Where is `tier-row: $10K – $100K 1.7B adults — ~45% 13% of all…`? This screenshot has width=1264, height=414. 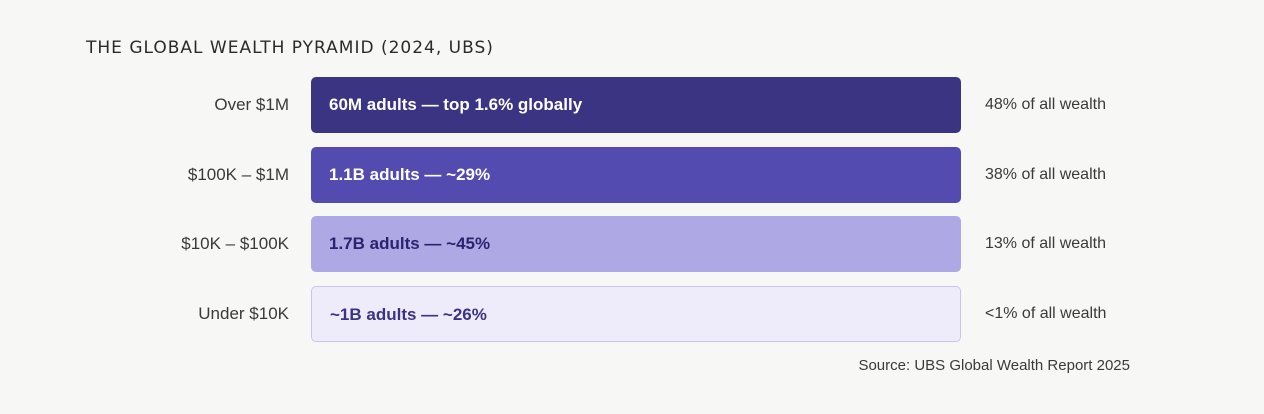 tier-row: $10K – $100K 1.7B adults — ~45% 13% of all… is located at coordinates (632, 244).